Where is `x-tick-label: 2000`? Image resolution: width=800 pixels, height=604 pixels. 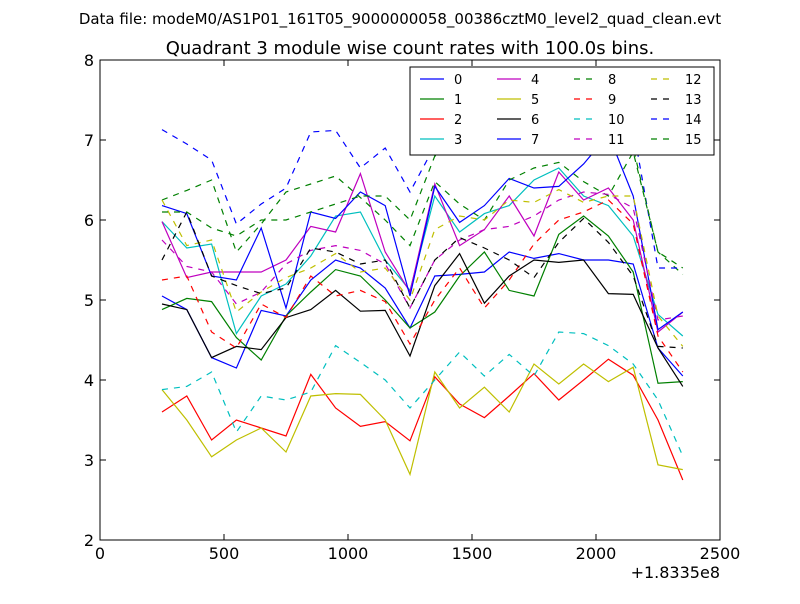
x-tick-label: 2000 is located at coordinates (596, 553).